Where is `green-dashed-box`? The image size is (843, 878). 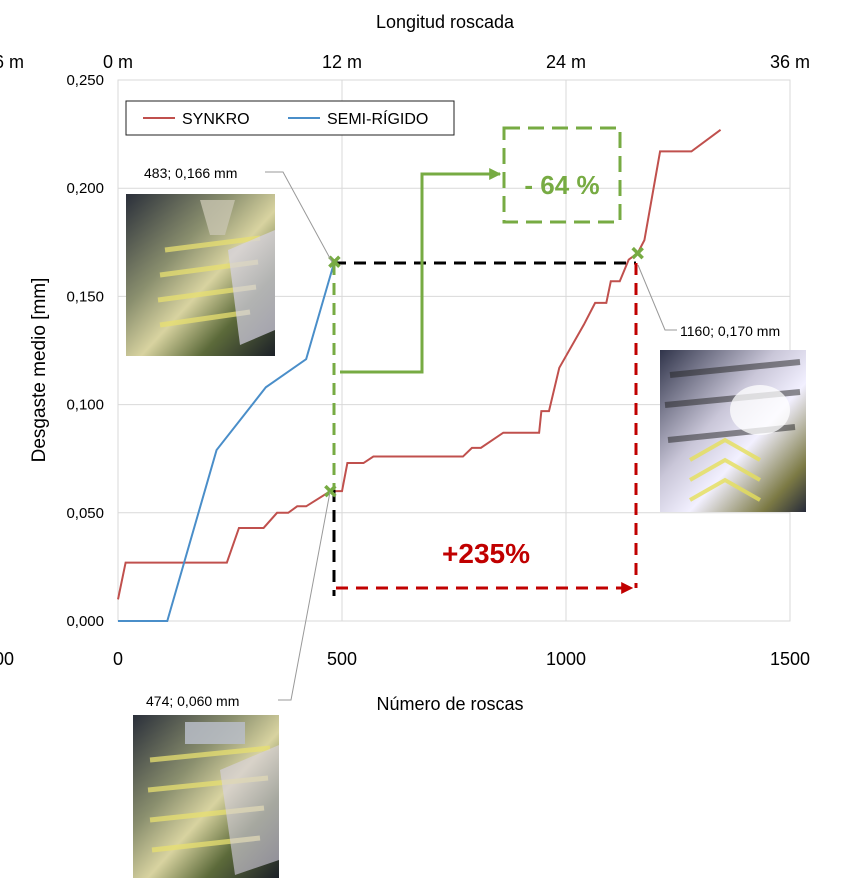
green-dashed-box is located at coordinates (562, 175).